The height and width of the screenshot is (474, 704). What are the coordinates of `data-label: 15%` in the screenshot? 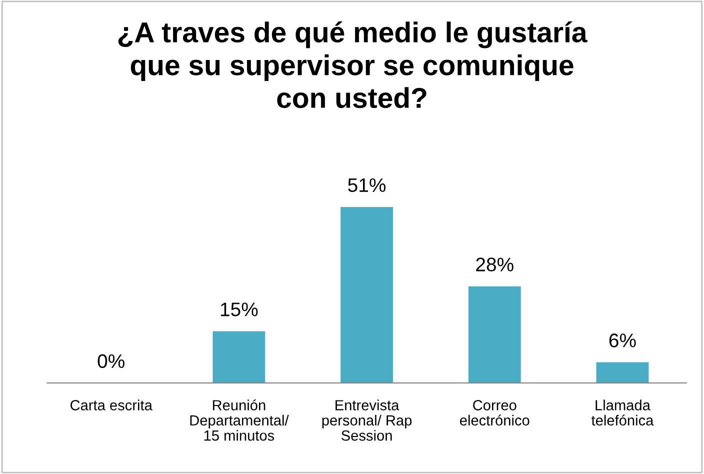 It's located at (239, 309).